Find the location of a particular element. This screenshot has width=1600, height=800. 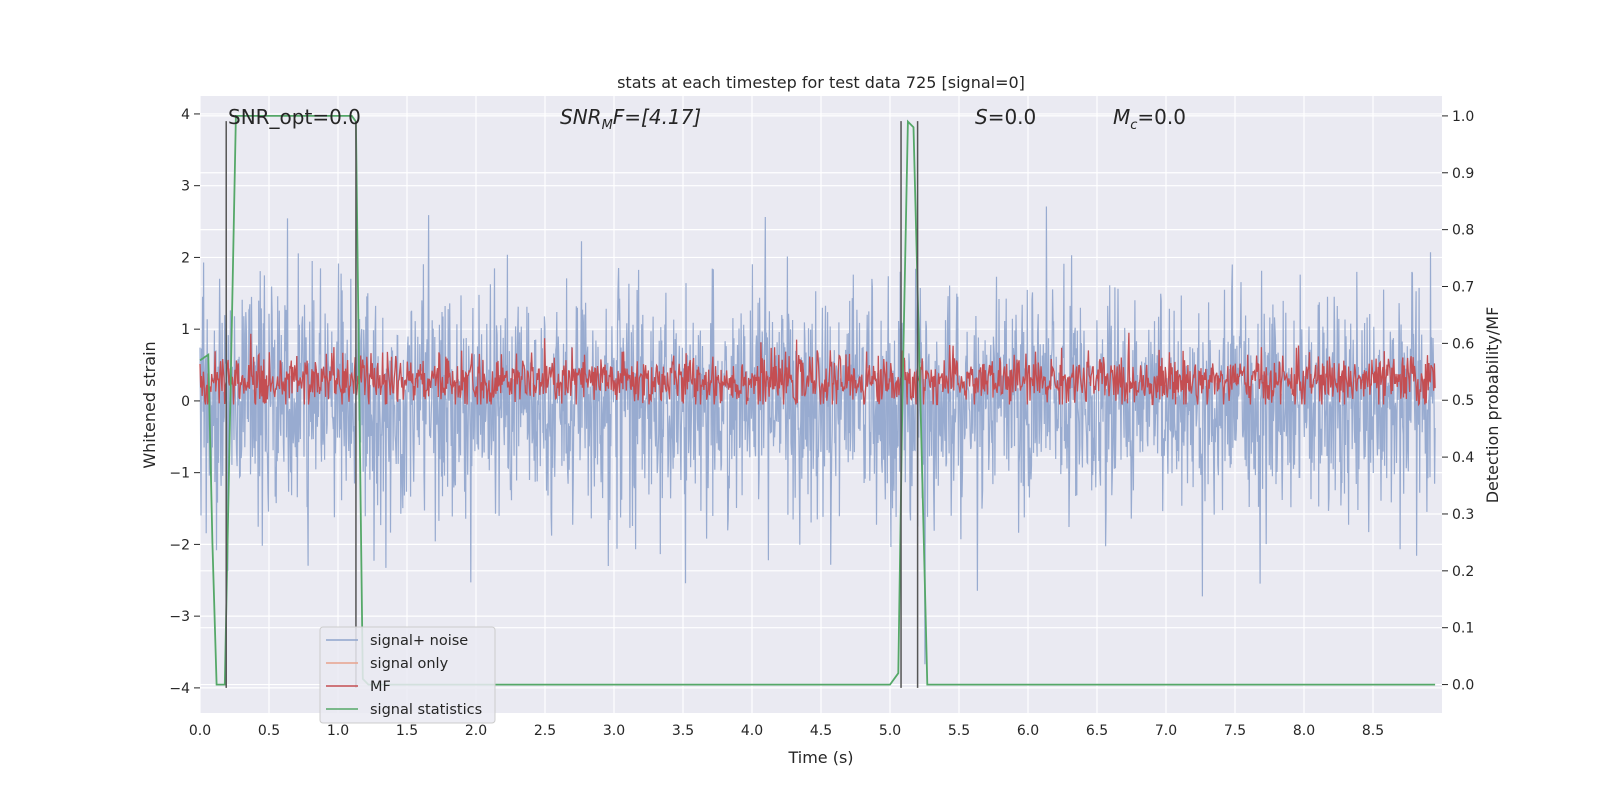

legend-label-mf: MF is located at coordinates (380, 687).